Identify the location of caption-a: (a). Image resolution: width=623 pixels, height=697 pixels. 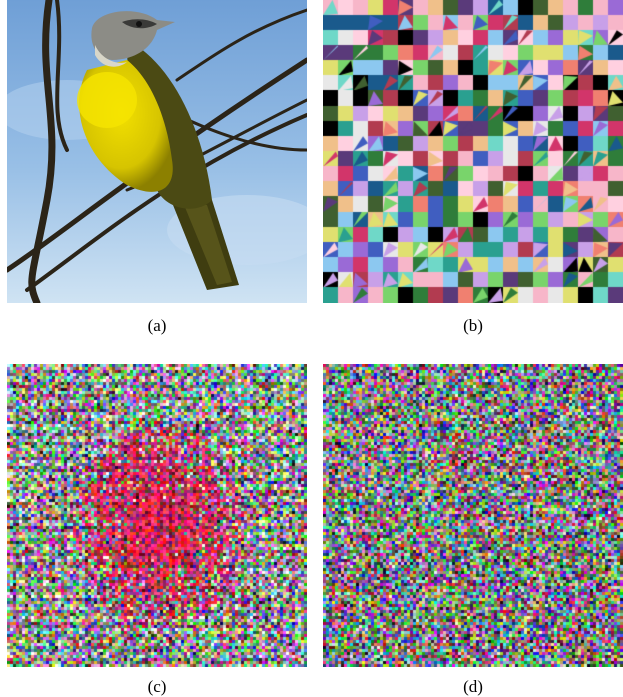
(157, 325).